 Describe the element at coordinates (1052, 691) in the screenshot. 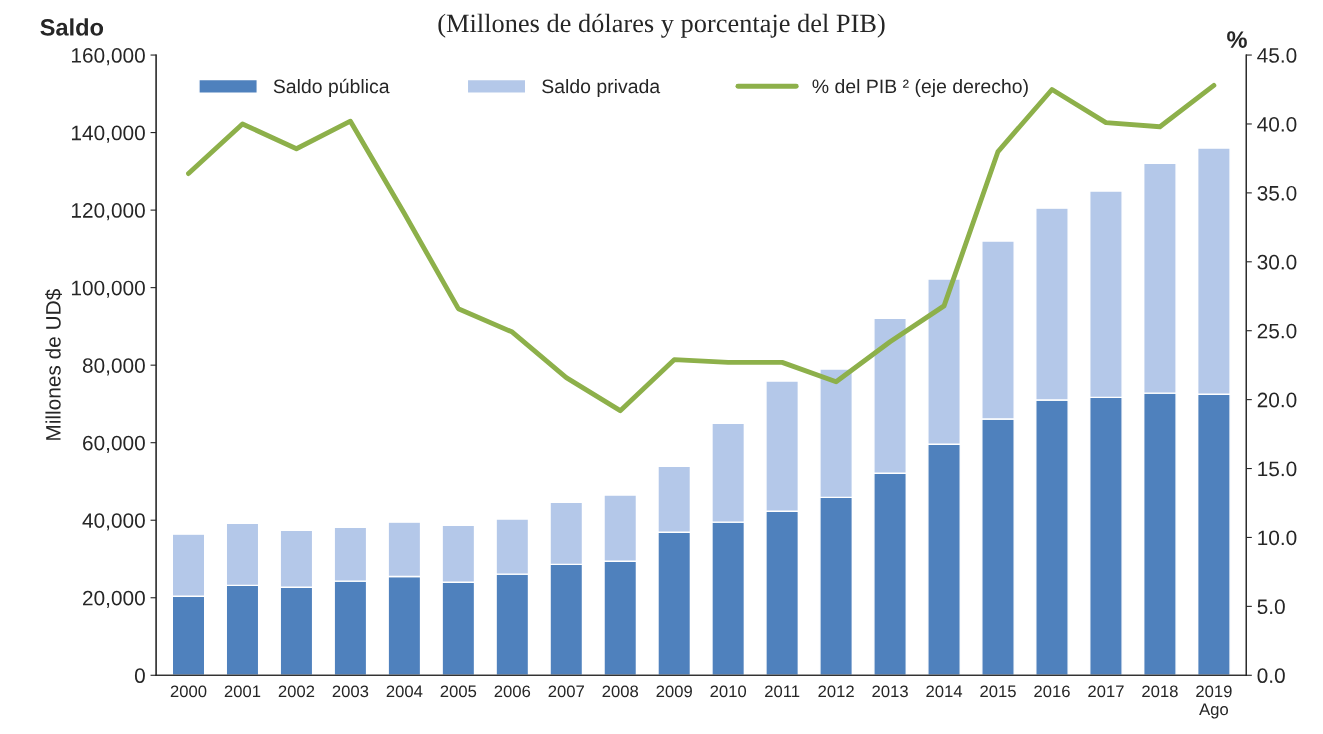

I see `x-tick-label: 2016` at that location.